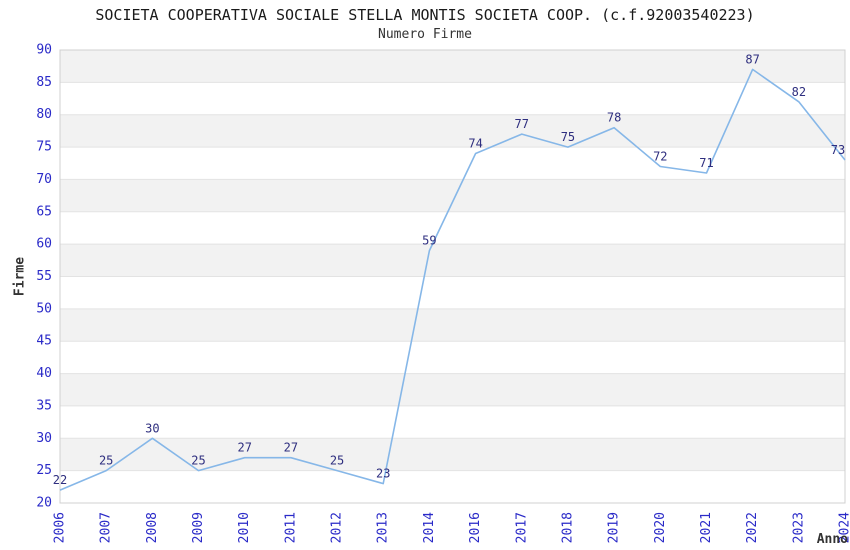  Describe the element at coordinates (752, 59) in the screenshot. I see `data-label: 87` at that location.